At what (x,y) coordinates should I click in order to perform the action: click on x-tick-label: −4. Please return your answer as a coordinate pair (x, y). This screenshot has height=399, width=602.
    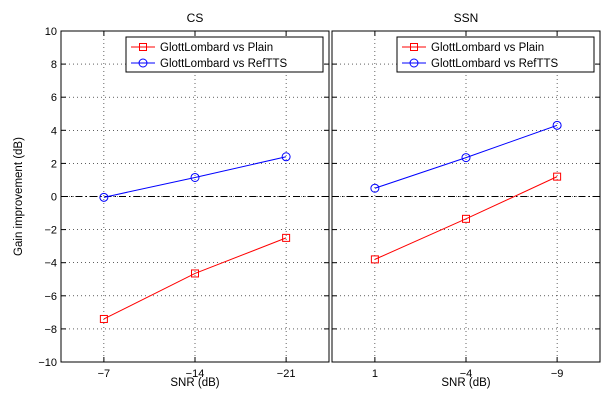
    Looking at the image, I should click on (466, 374).